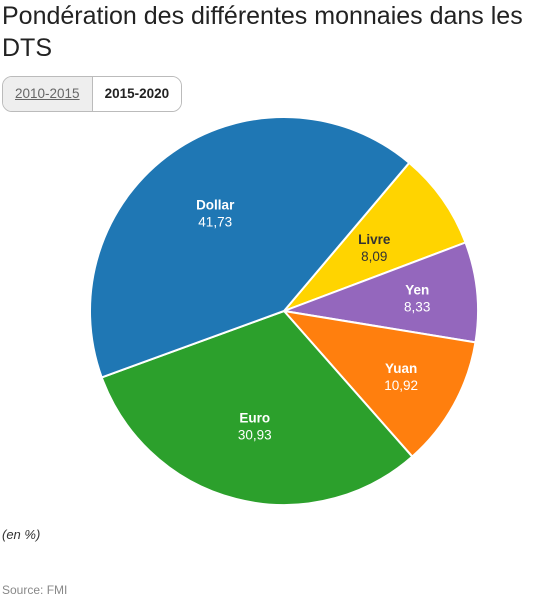  I want to click on slice-value-label: 10,92, so click(401, 385).